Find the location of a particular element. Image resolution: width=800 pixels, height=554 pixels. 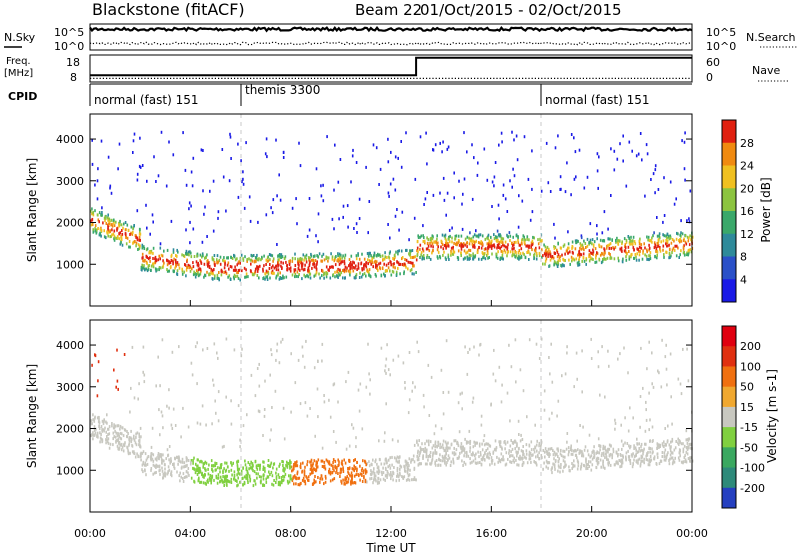

freq-tick-bottom: 8 is located at coordinates (73, 77).